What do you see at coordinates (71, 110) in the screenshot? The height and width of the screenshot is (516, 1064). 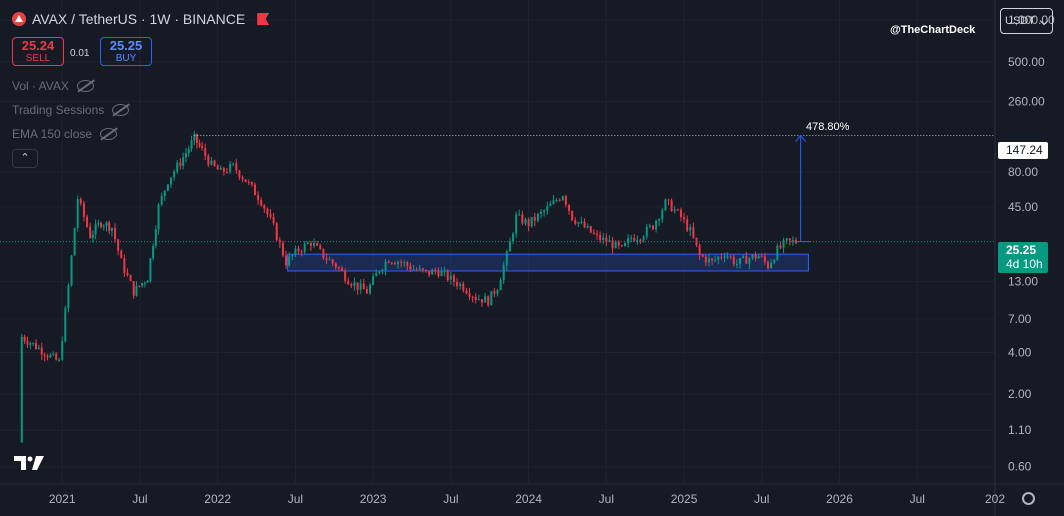 I see `indicator-trading-sessions: Trading Sessions` at bounding box center [71, 110].